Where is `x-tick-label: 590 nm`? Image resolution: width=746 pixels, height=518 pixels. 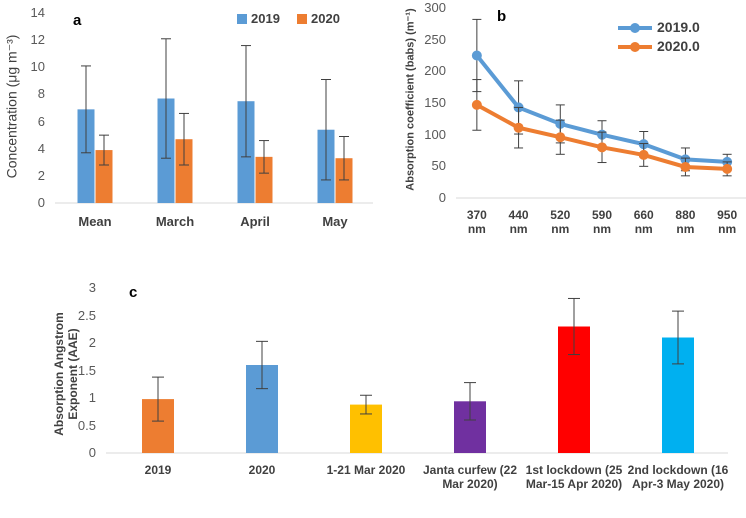 x-tick-label: 590 nm is located at coordinates (602, 222).